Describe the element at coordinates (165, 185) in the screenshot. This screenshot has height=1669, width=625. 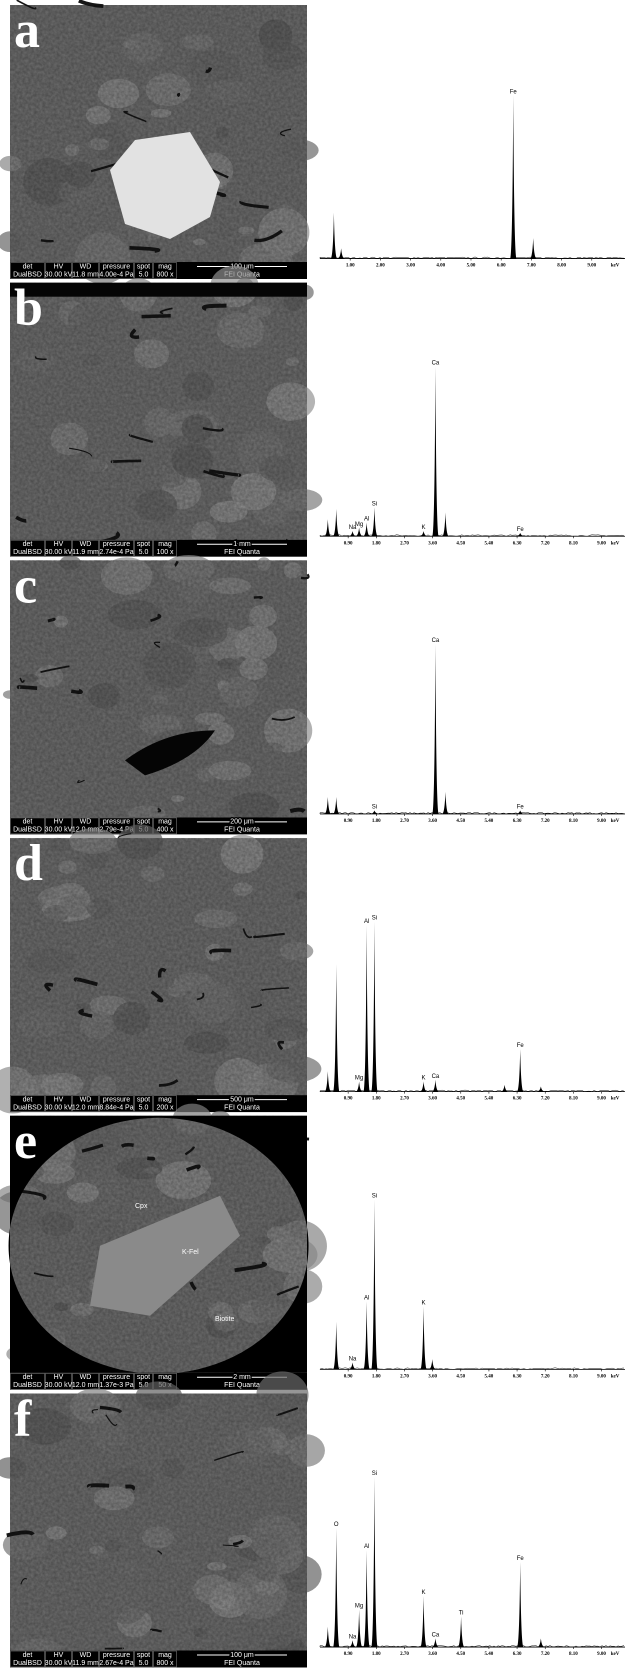
I see `bright-grain` at that location.